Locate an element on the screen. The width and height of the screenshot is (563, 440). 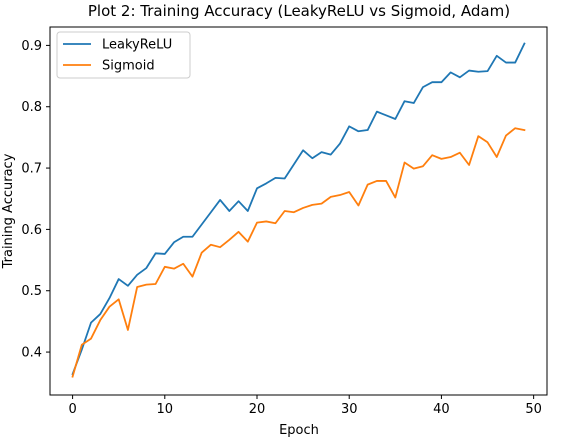
y-axis-label: Training Accuracy is located at coordinates (8, 211).